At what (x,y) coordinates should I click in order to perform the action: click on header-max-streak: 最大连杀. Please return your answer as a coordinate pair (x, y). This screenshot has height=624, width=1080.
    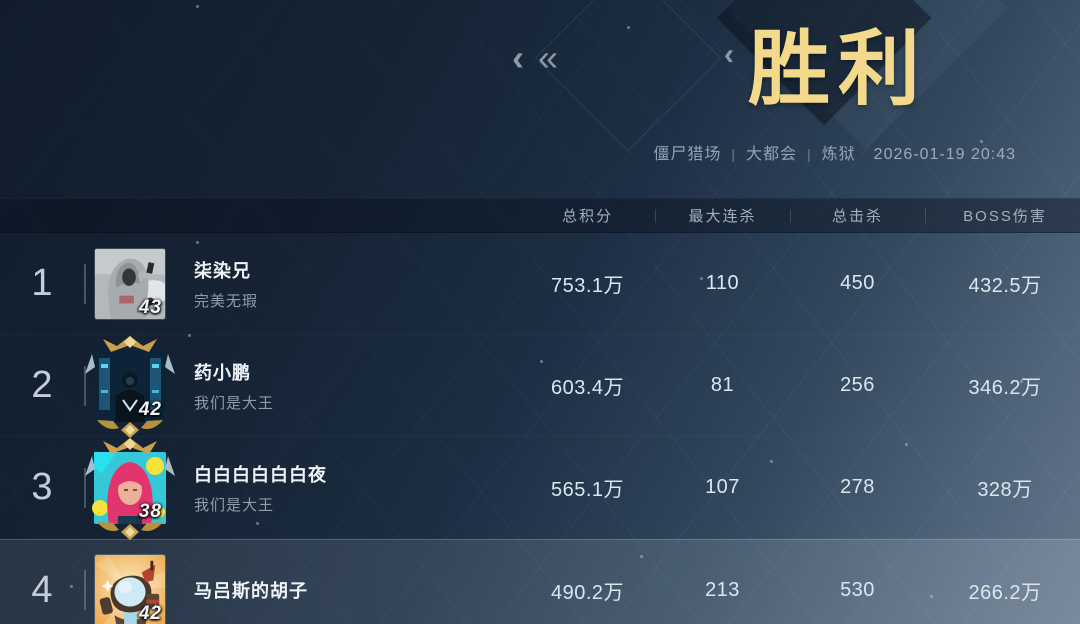
    Looking at the image, I should click on (722, 215).